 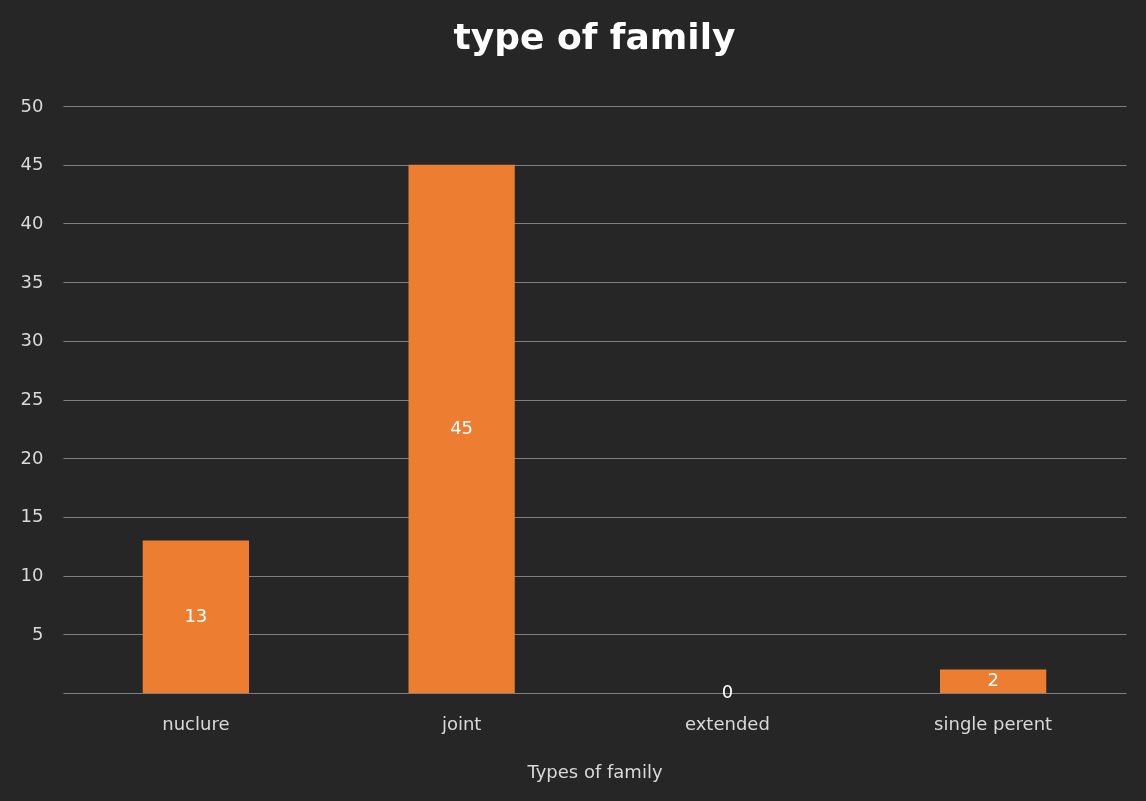 What do you see at coordinates (32, 281) in the screenshot?
I see `y-tick-label: 35` at bounding box center [32, 281].